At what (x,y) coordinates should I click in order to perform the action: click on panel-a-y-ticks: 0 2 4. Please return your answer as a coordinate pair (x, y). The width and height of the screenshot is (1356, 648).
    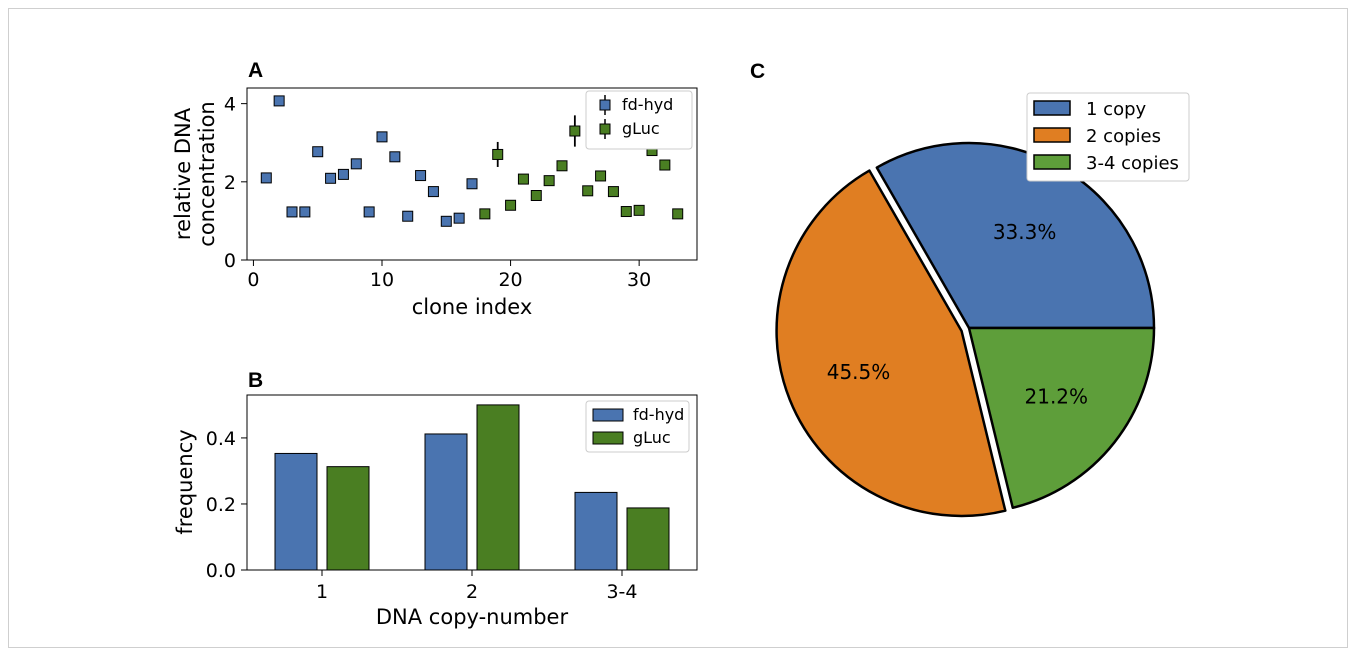
    Looking at the image, I should click on (235, 183).